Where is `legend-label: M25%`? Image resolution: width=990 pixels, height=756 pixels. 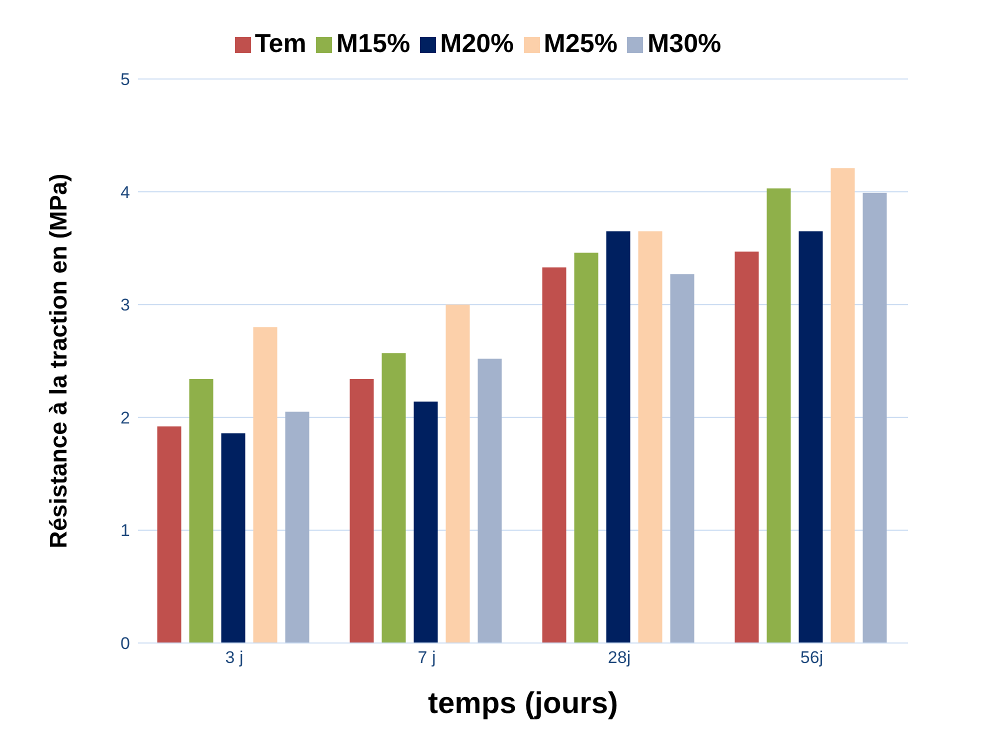
legend-label: M25% is located at coordinates (581, 43).